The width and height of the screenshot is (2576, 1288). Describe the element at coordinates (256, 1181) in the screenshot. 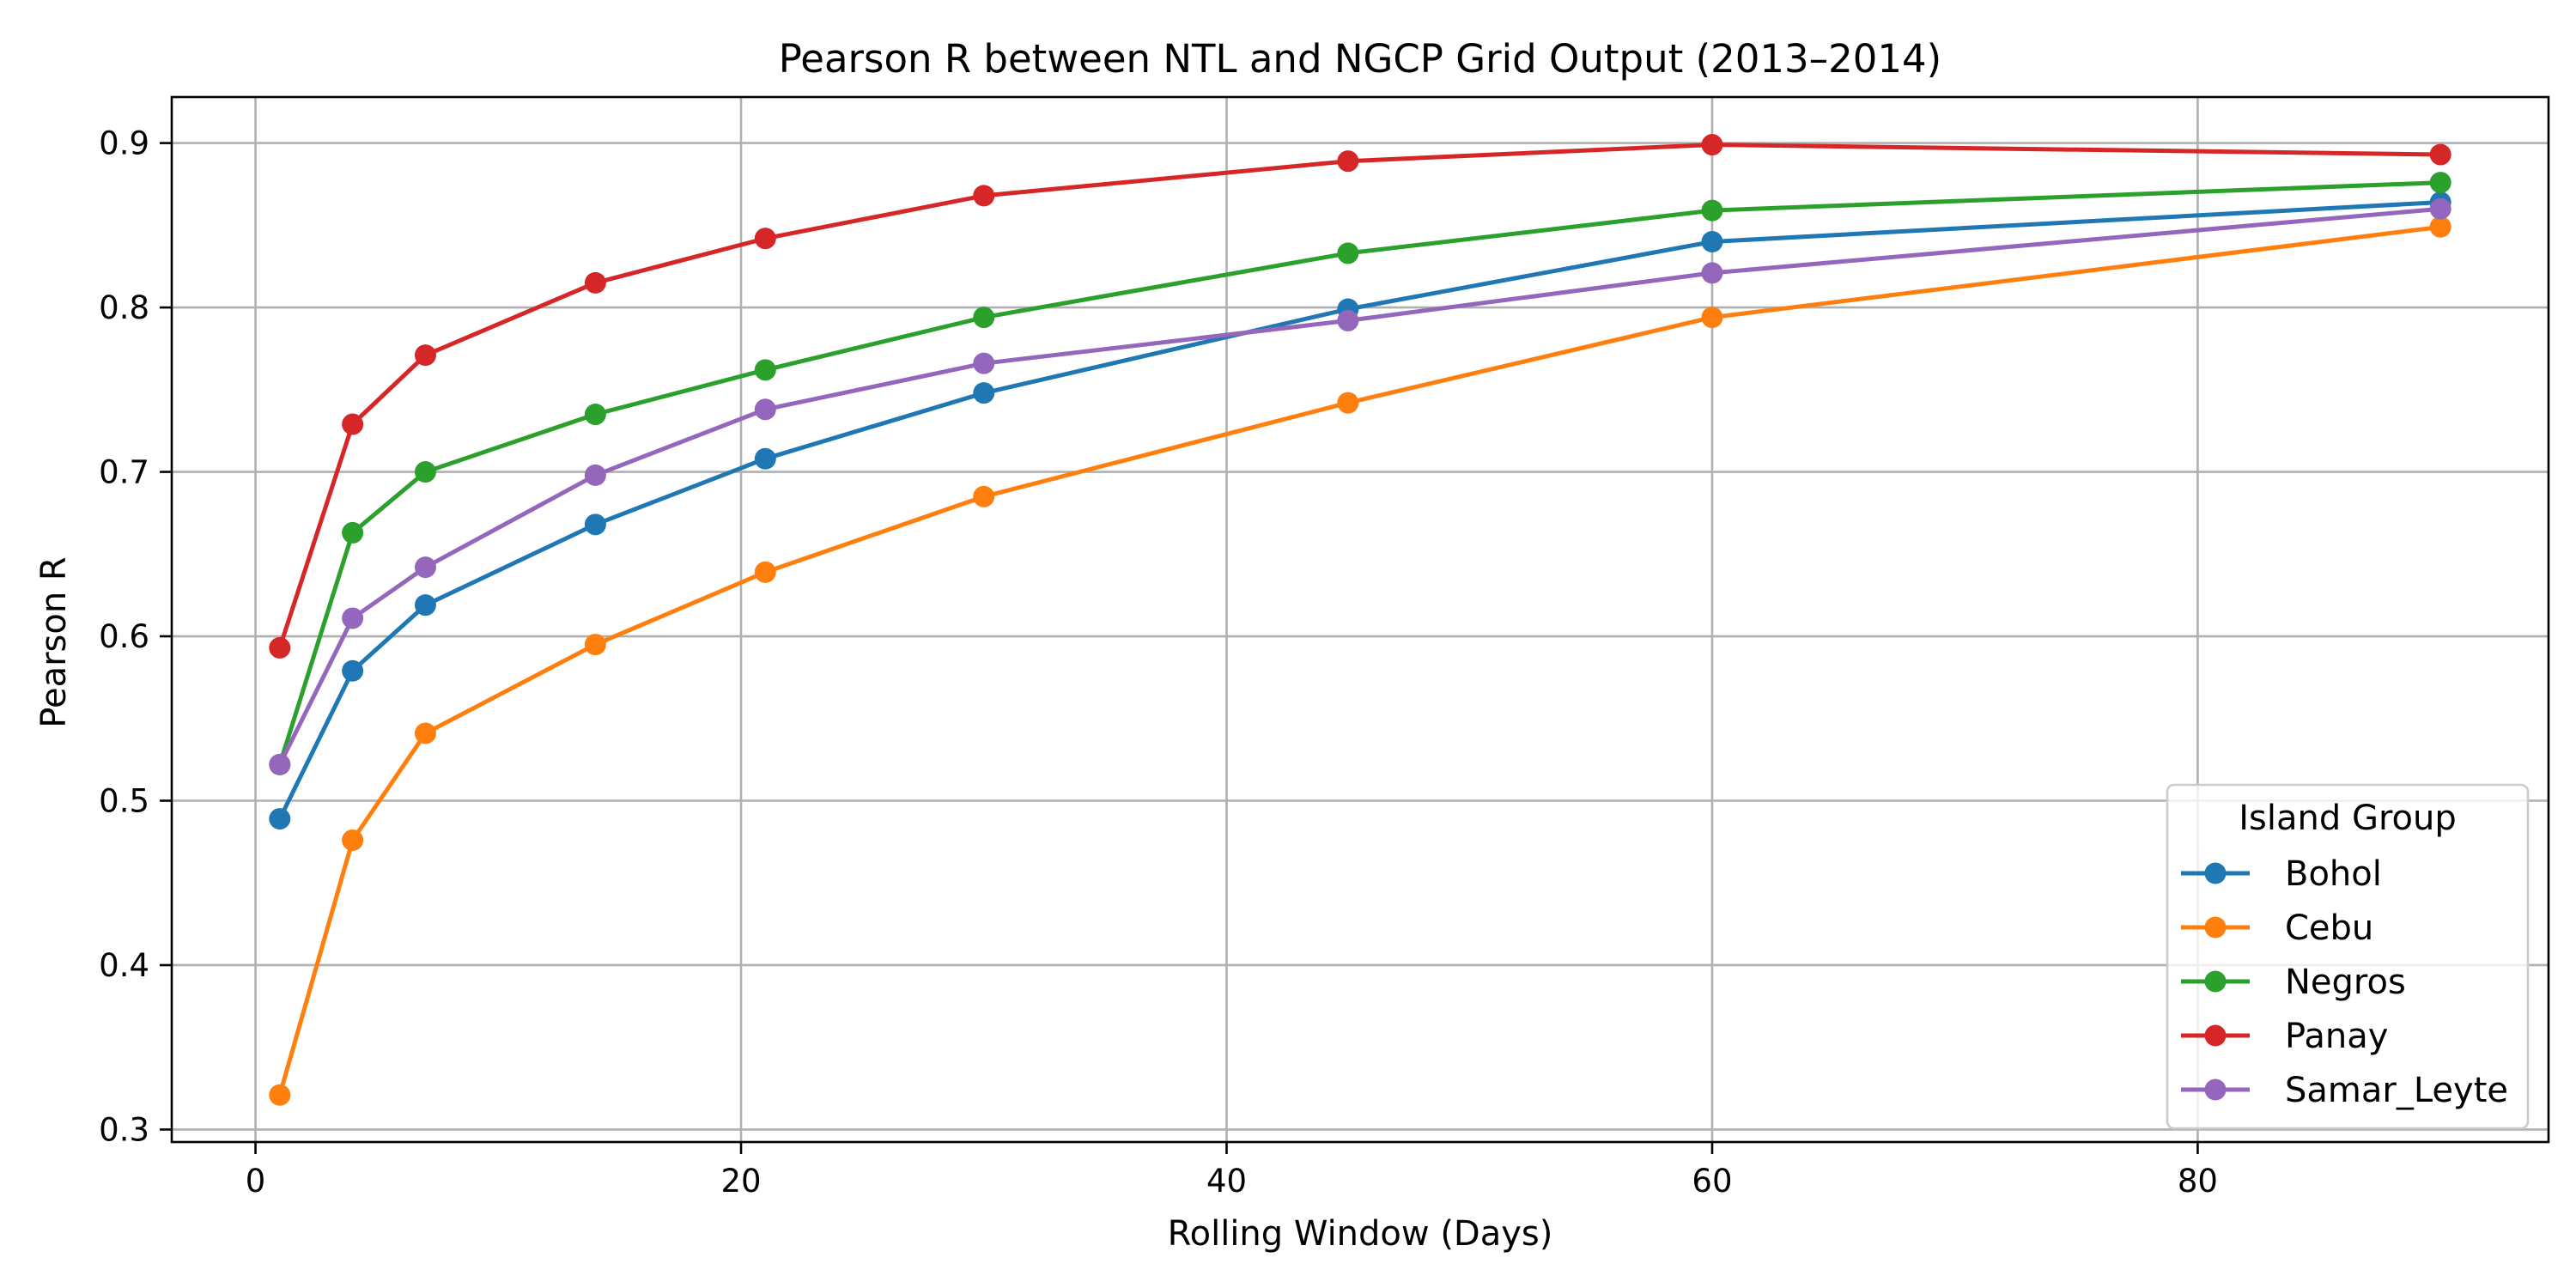

I see `x-tick-label: 0` at that location.